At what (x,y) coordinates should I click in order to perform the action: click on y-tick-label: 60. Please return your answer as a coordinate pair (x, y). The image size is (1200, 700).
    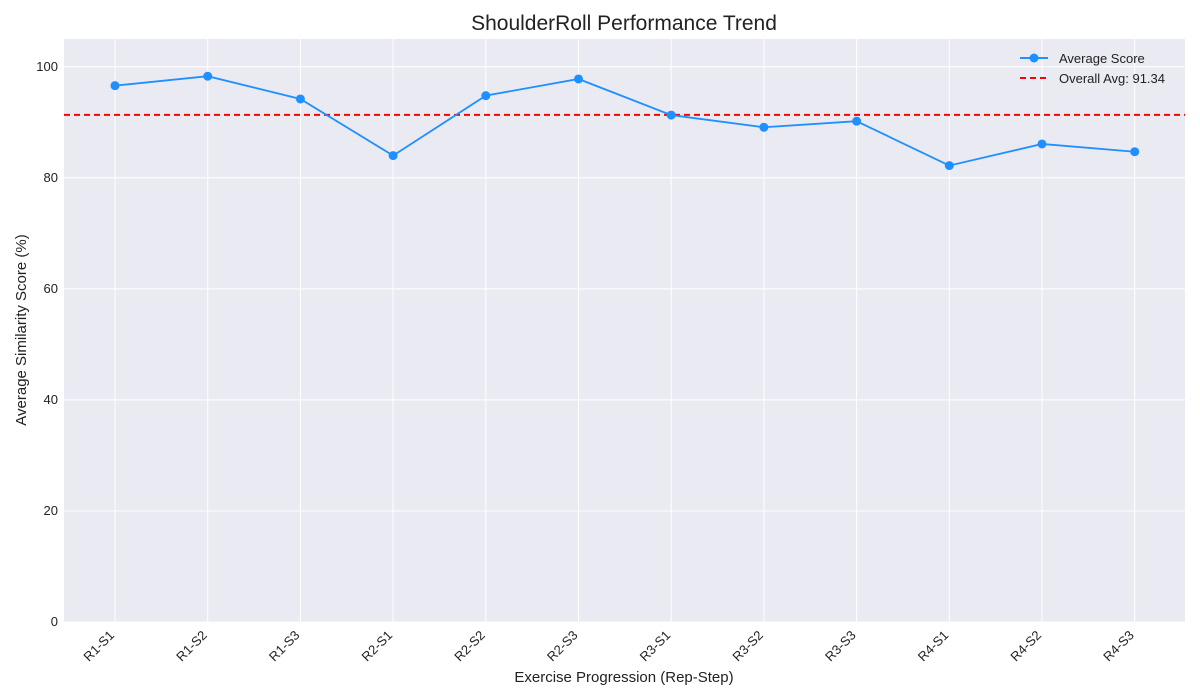
    Looking at the image, I should click on (51, 288).